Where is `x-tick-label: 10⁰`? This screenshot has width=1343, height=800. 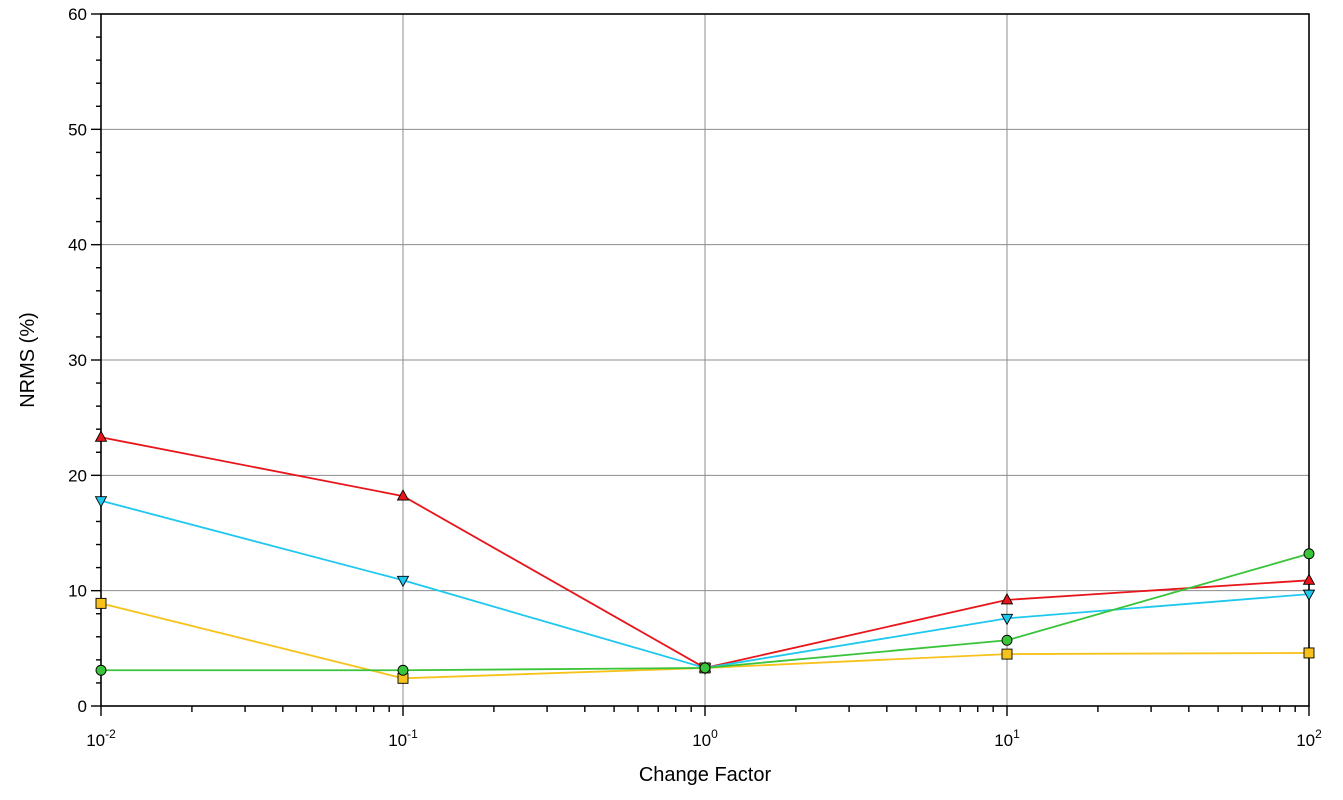
x-tick-label: 10⁰ is located at coordinates (705, 738).